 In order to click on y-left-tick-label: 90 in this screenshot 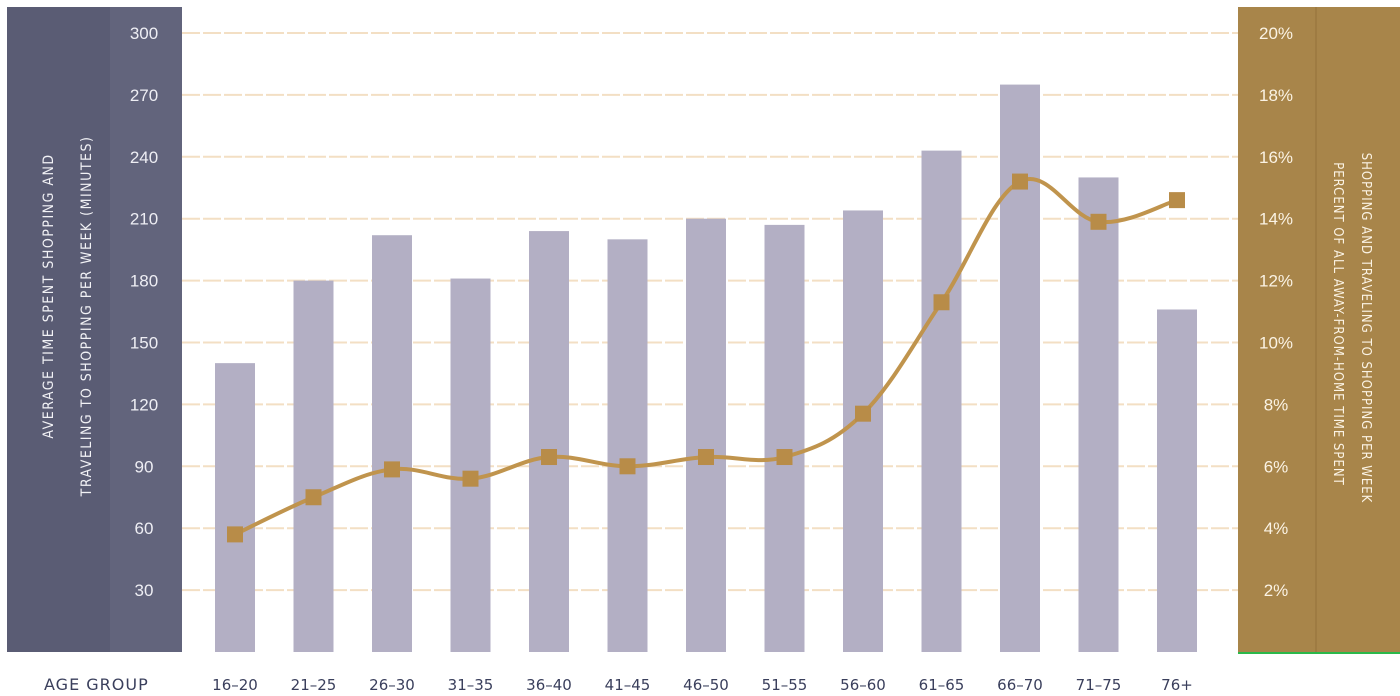, I will do `click(144, 466)`.